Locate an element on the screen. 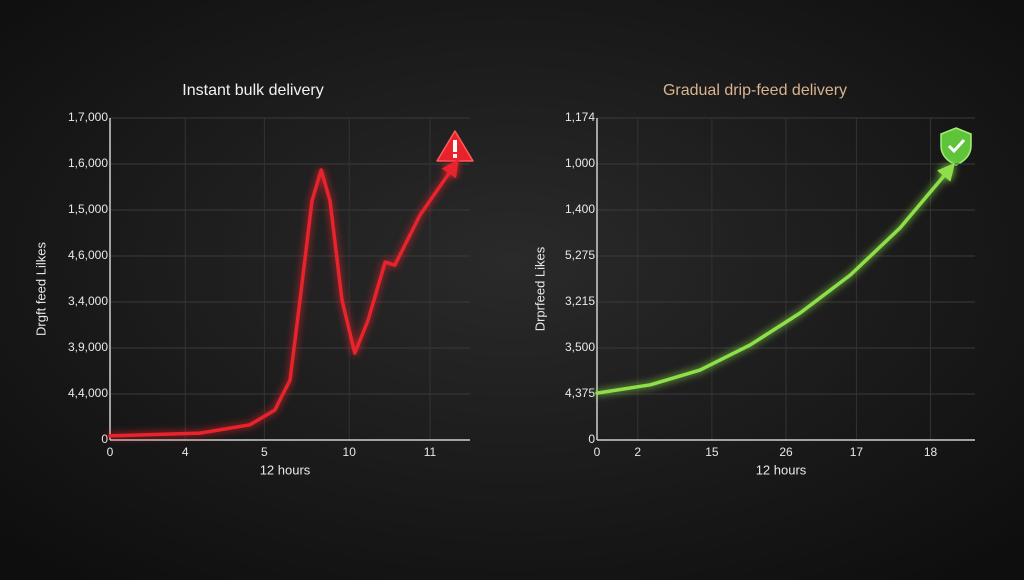 The image size is (1024, 580). y-axis-title: Drgft feed Lilkes is located at coordinates (40, 289).